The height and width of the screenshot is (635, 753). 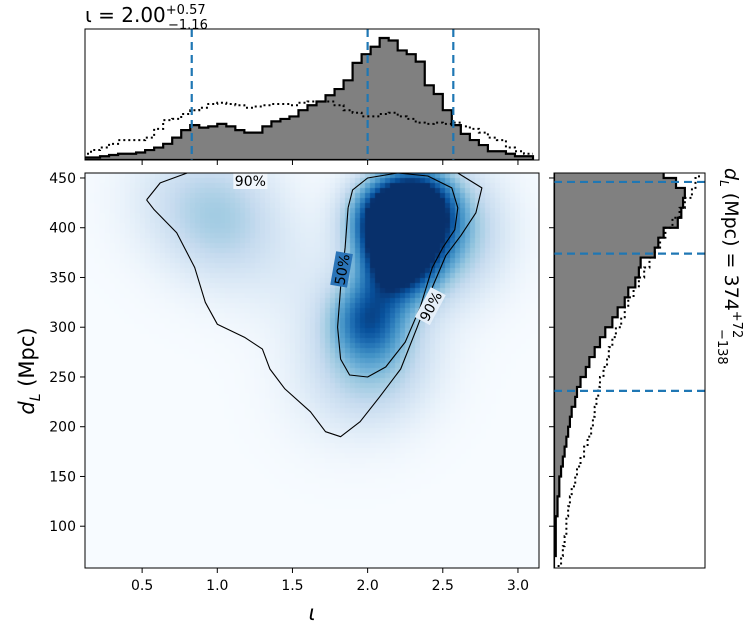 What do you see at coordinates (36, 397) in the screenshot?
I see `ylabel-sub: L` at bounding box center [36, 397].